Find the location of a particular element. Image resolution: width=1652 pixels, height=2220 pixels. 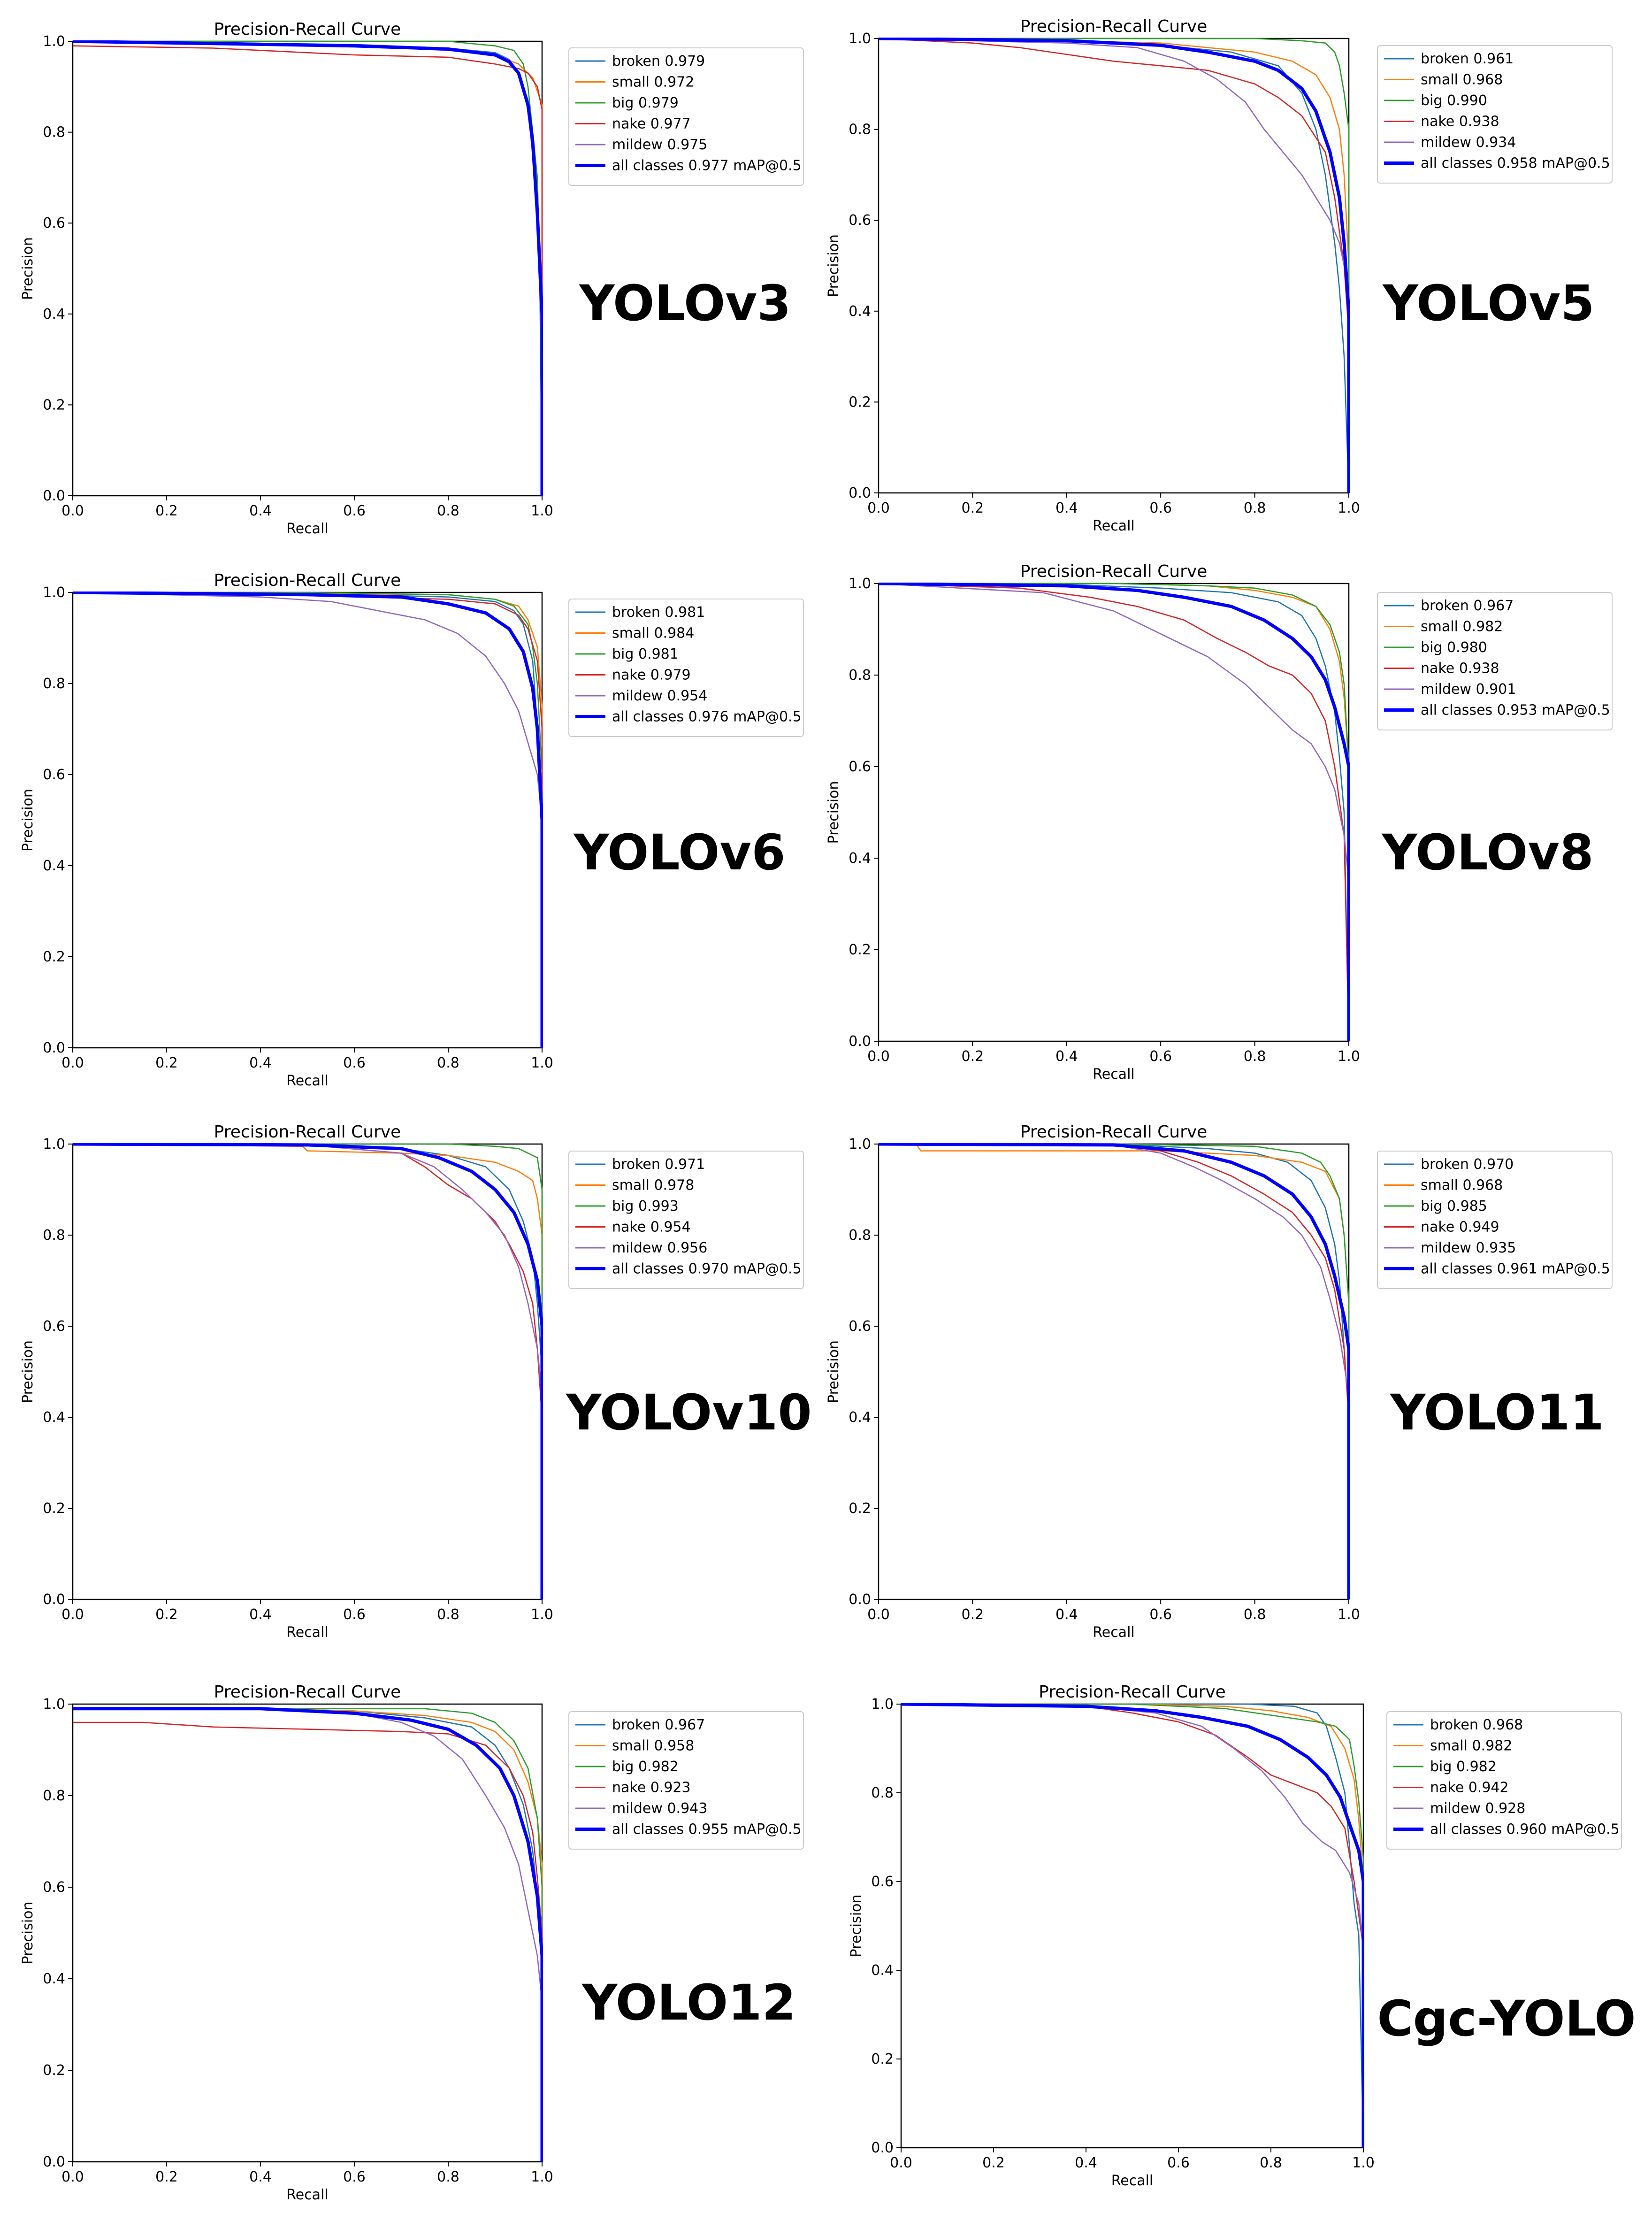

legend-entry: all classes 0.953 mAP@0.5 is located at coordinates (1515, 710).